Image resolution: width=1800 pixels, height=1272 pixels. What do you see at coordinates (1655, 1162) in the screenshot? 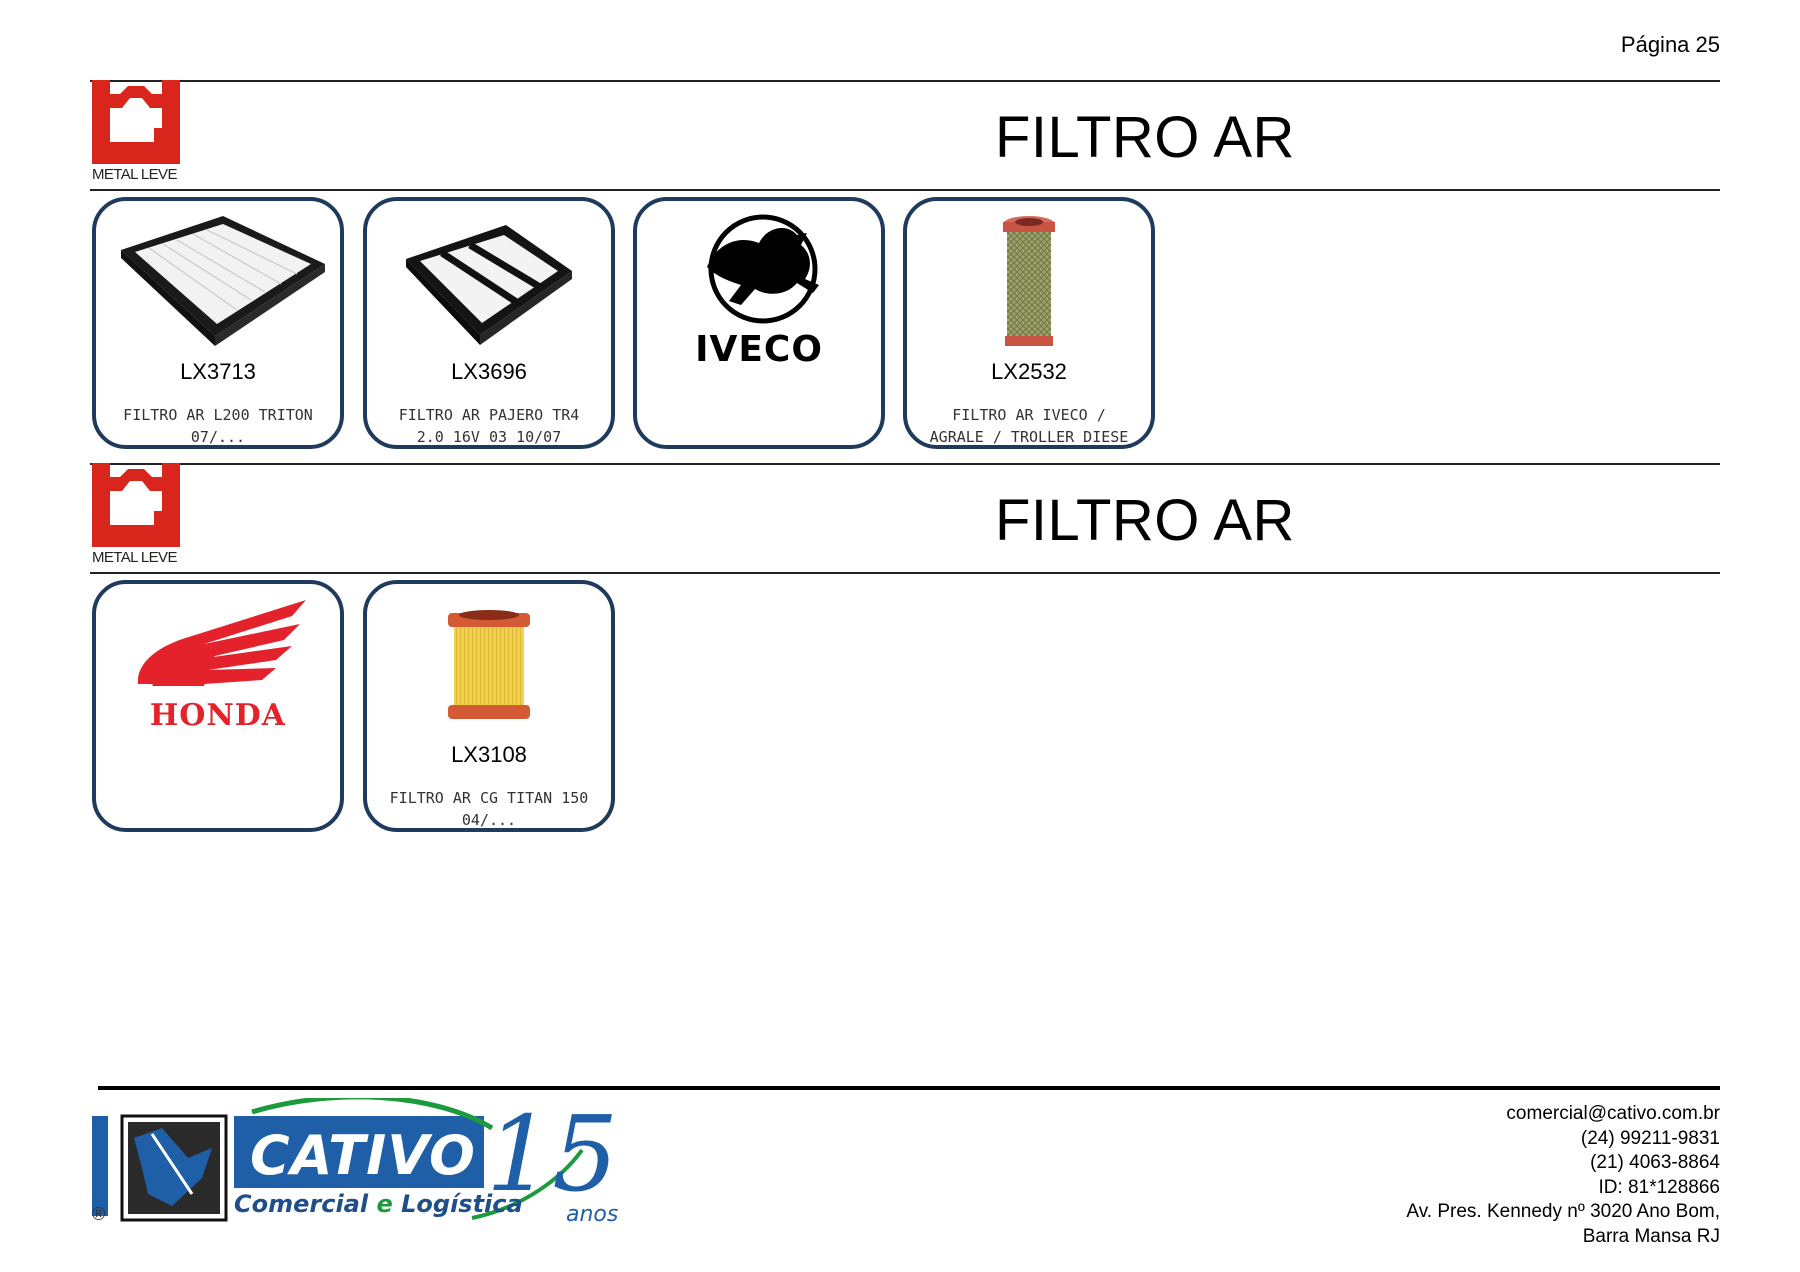
I see `contact-phone: (21) 4063-8864` at bounding box center [1655, 1162].